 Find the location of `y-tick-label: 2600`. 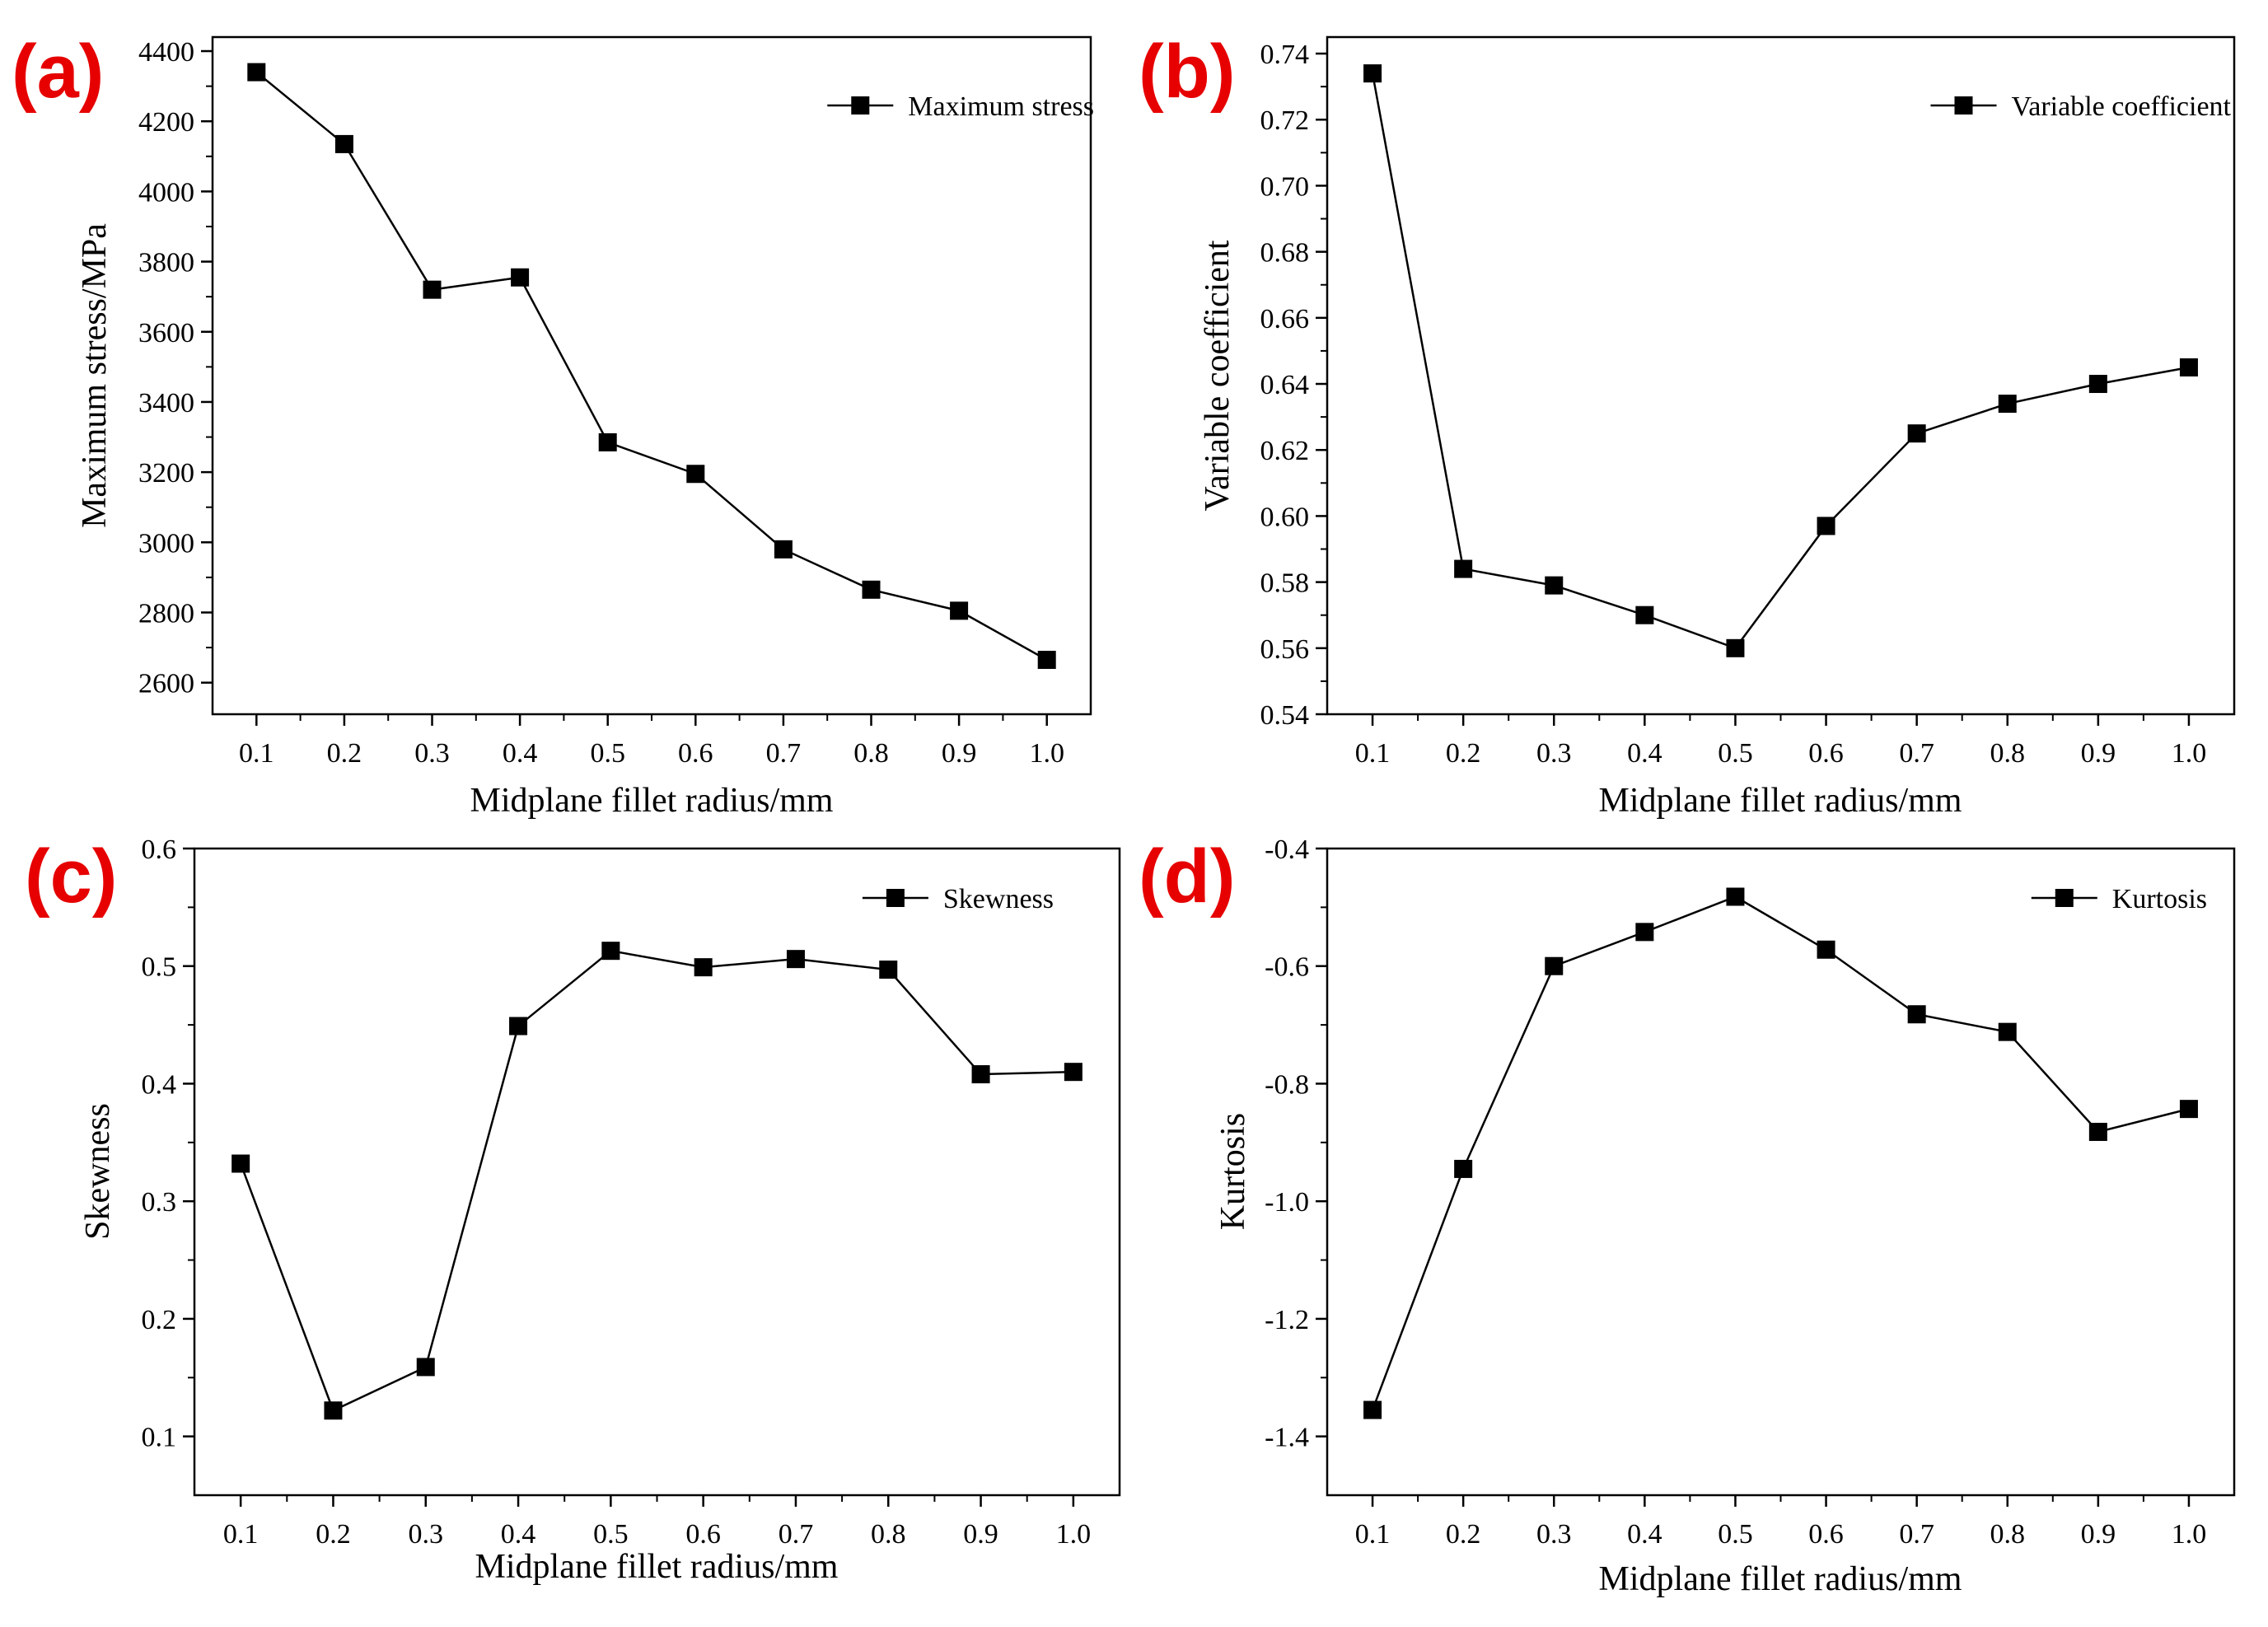

y-tick-label: 2600 is located at coordinates (166, 684).